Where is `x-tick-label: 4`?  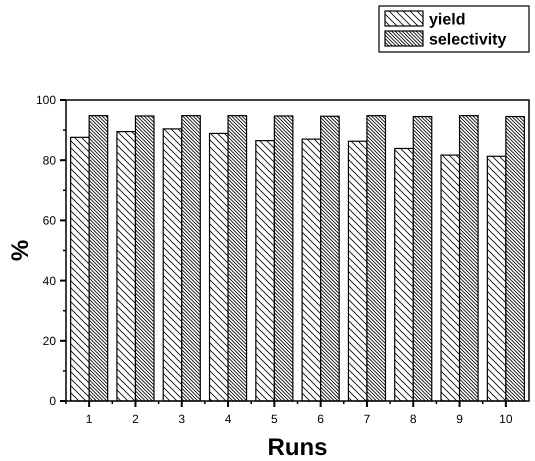
x-tick-label: 4 is located at coordinates (228, 419).